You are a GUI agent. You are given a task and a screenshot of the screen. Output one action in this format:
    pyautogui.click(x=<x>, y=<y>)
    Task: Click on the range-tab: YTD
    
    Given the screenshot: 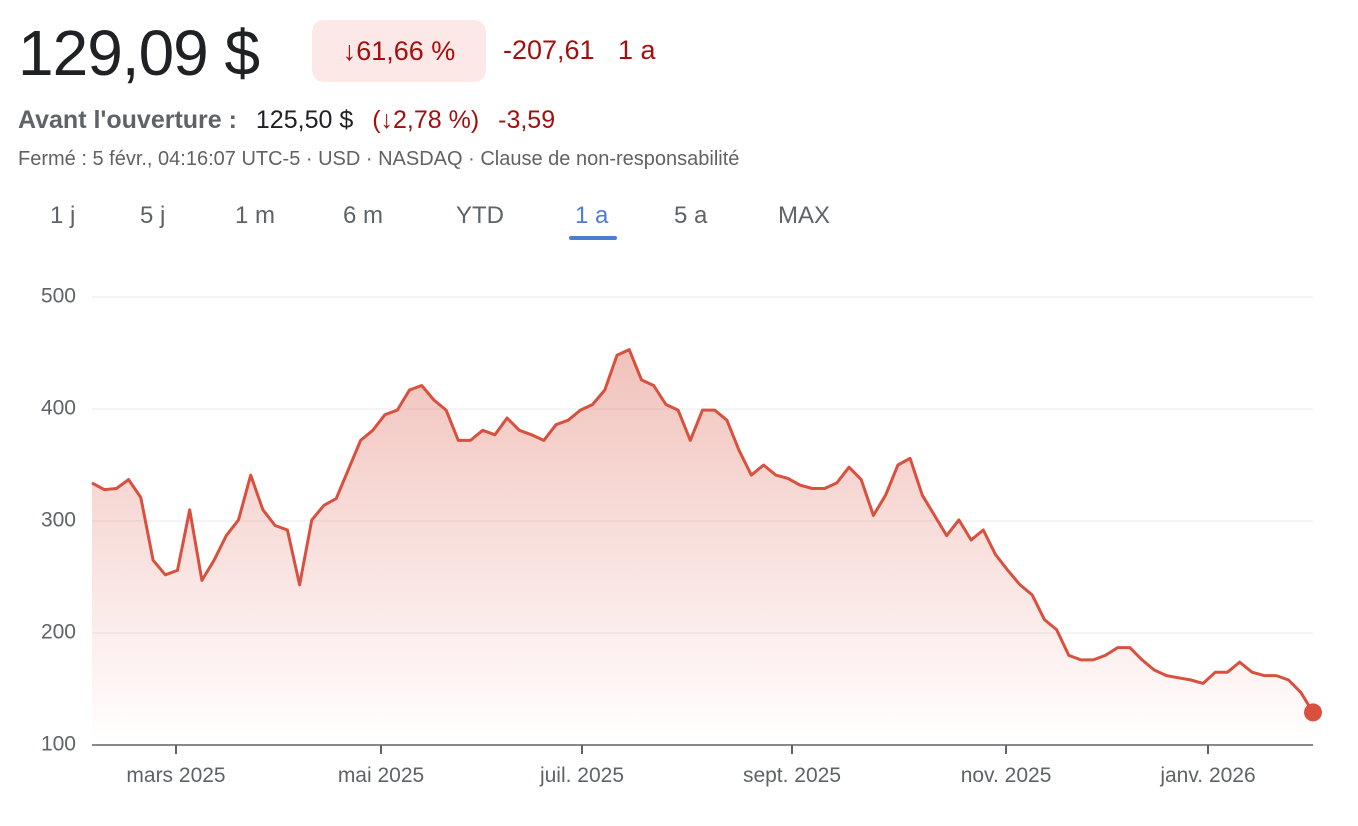 What is the action you would take?
    pyautogui.click(x=480, y=215)
    